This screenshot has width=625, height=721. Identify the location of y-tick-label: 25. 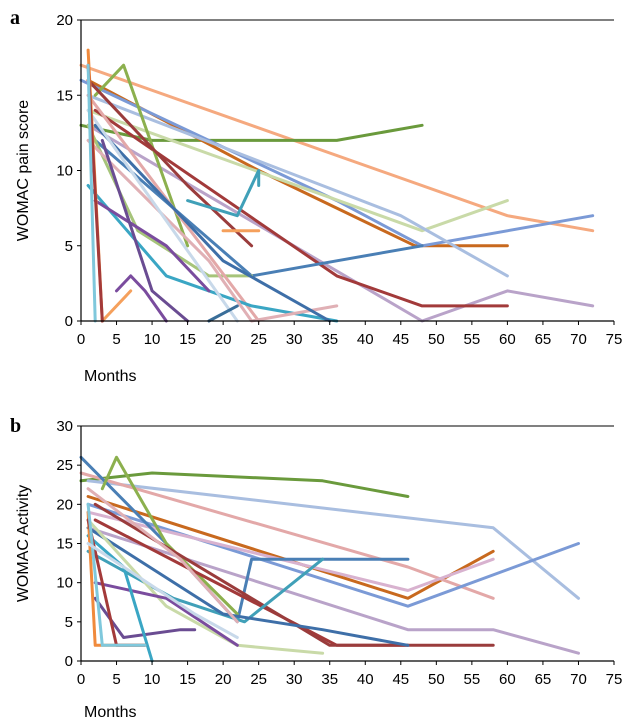
(64, 465).